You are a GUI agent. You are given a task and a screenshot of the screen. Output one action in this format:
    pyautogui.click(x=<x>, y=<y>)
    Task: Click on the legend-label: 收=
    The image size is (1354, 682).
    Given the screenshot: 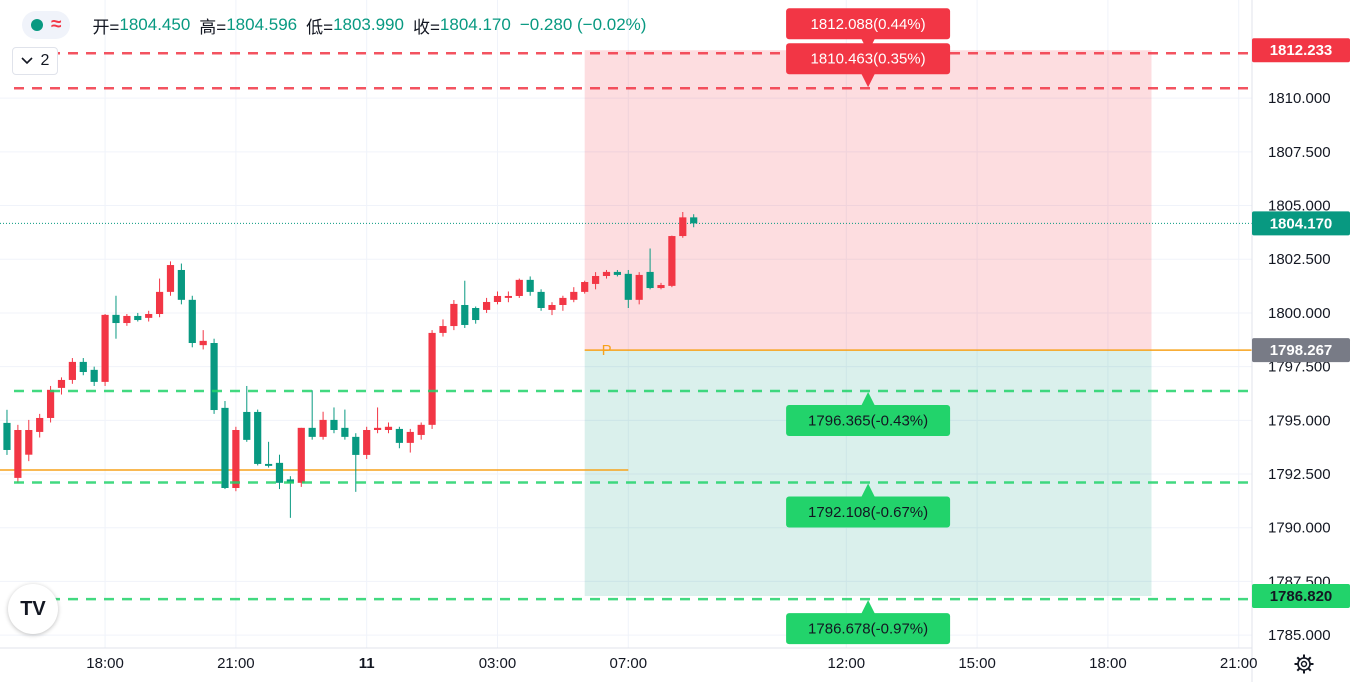 What is the action you would take?
    pyautogui.click(x=426, y=27)
    